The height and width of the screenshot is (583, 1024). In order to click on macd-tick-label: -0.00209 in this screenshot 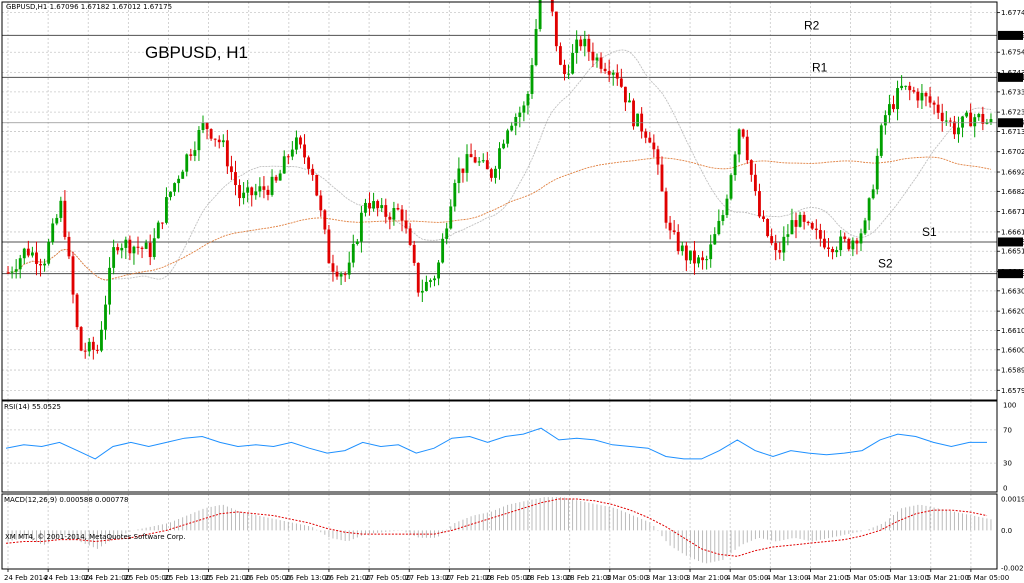, I will do `click(1012, 569)`.